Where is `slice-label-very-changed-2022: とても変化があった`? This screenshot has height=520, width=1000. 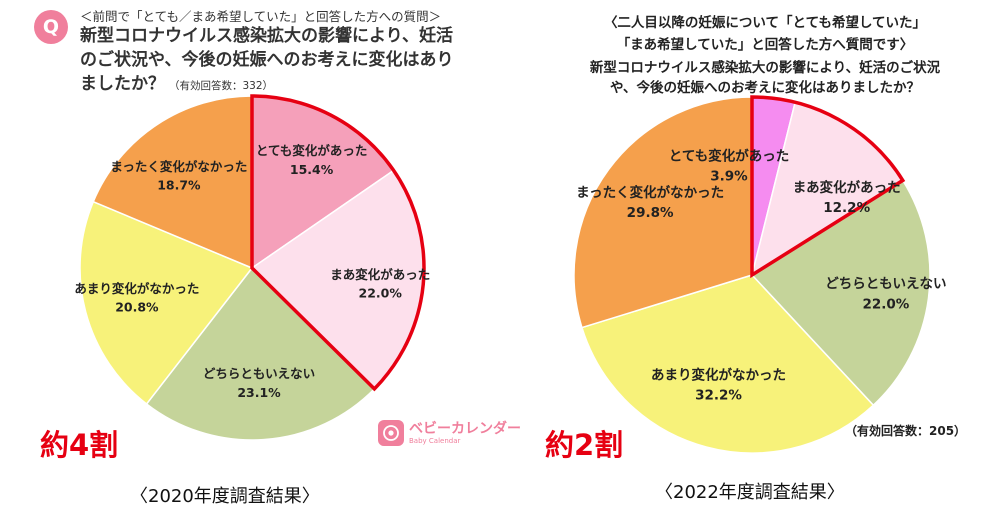 slice-label-very-changed-2022: とても変化があった is located at coordinates (729, 155).